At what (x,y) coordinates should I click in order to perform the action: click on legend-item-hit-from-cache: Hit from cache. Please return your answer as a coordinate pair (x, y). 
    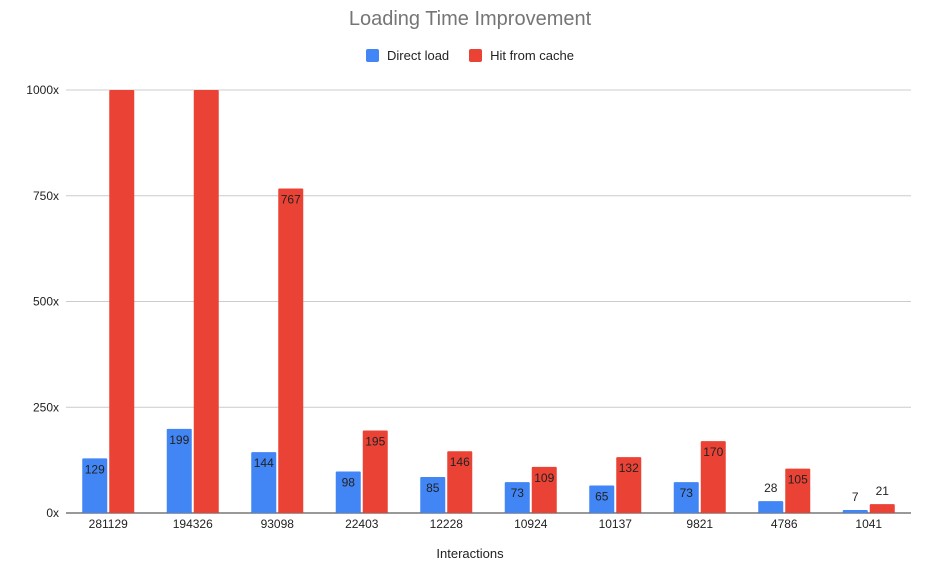
    Looking at the image, I should click on (521, 55).